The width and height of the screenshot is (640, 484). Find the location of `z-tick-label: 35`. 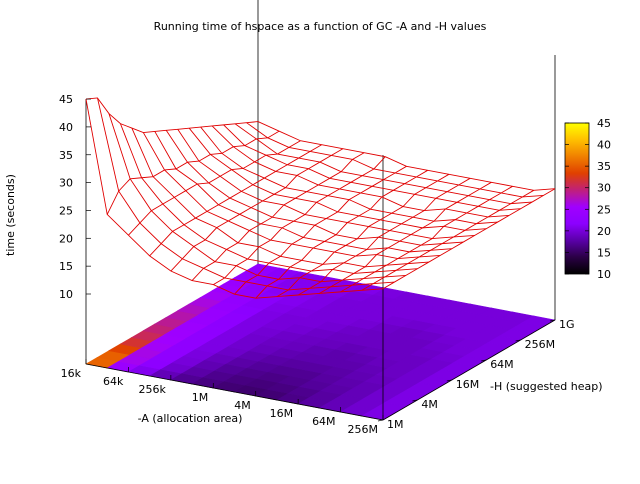

z-tick-label: 35 is located at coordinates (66, 155).